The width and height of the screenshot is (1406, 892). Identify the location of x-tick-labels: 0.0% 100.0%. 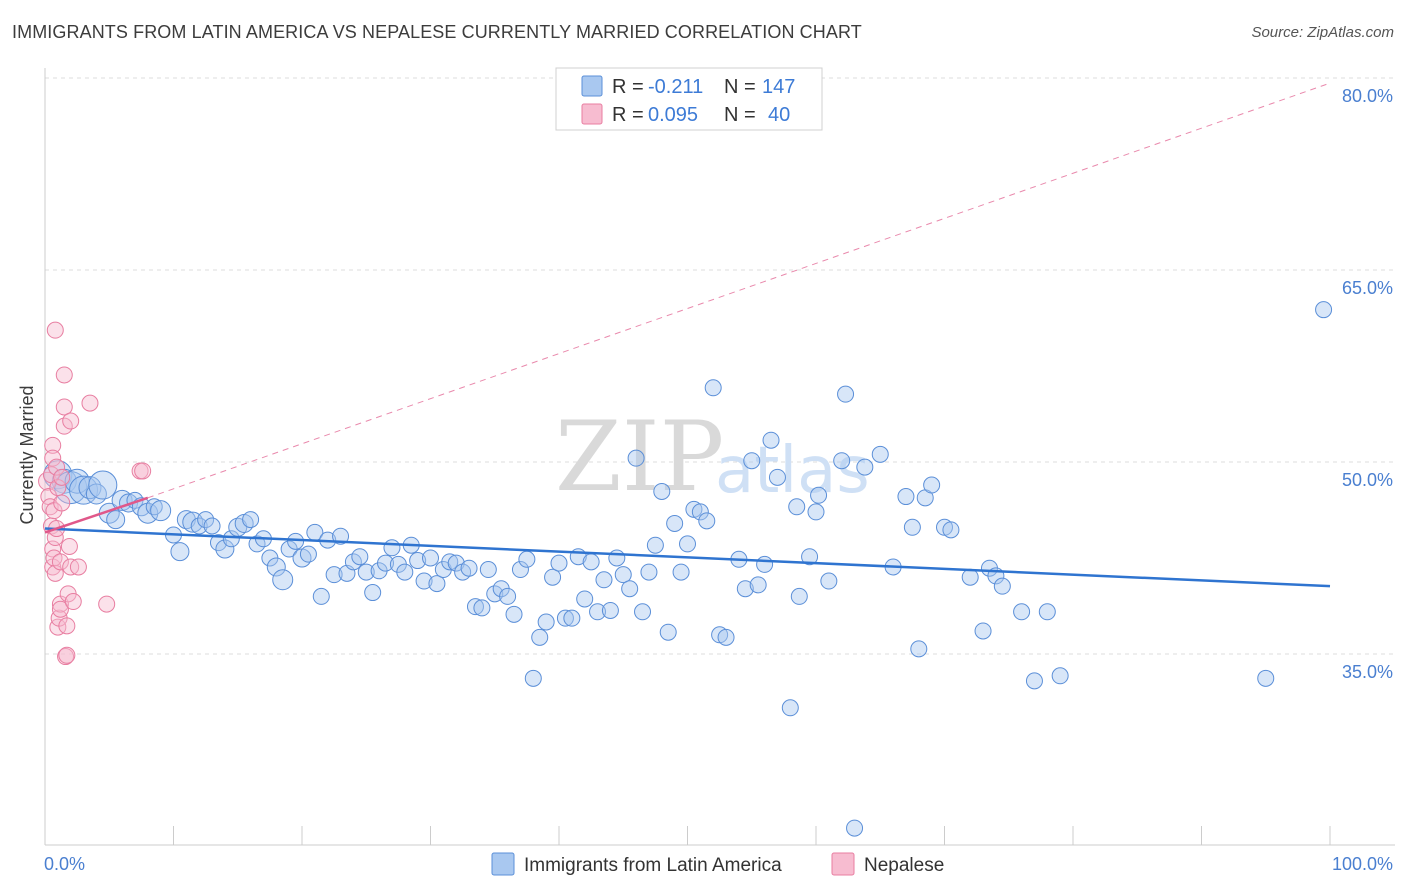
(718, 864).